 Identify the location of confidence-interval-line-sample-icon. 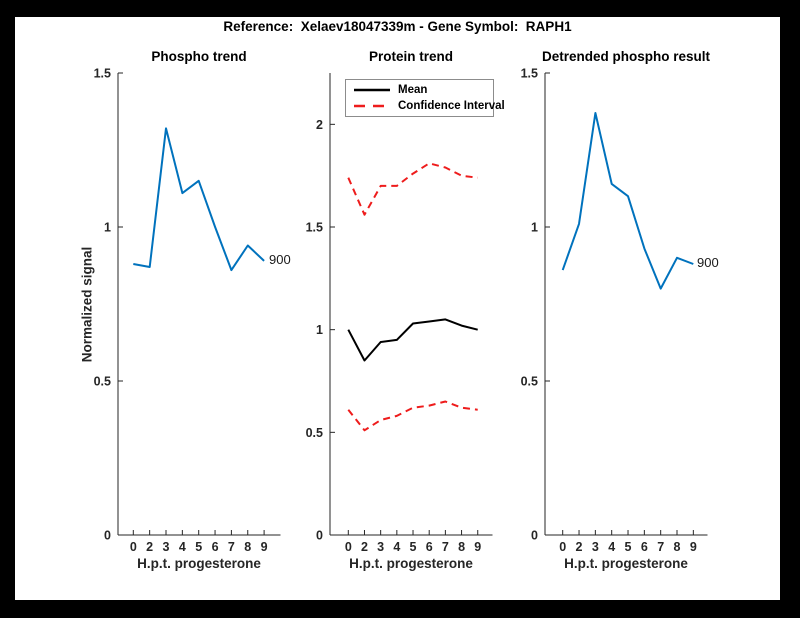
(372, 106).